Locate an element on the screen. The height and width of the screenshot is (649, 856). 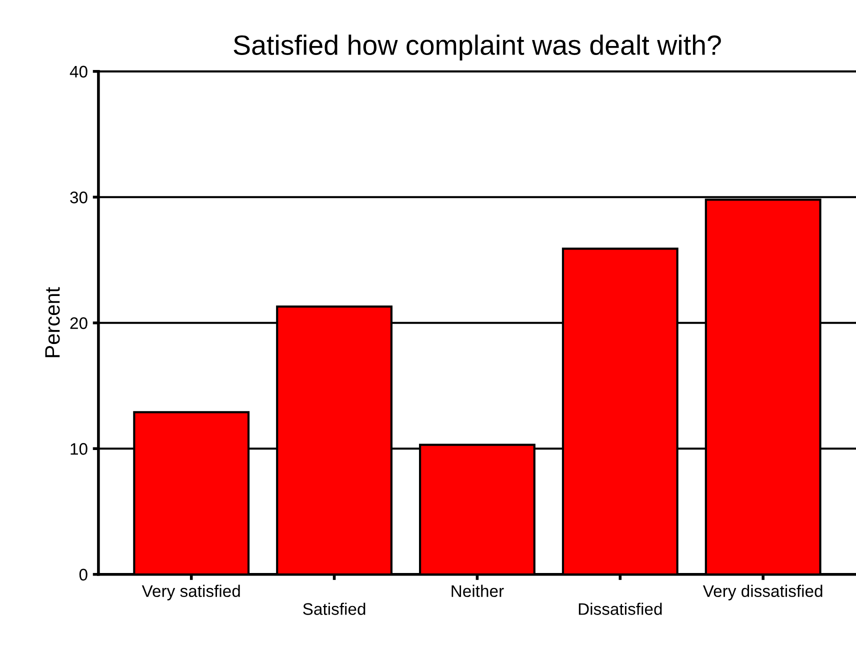
y-tick-label: 40 is located at coordinates (79, 72).